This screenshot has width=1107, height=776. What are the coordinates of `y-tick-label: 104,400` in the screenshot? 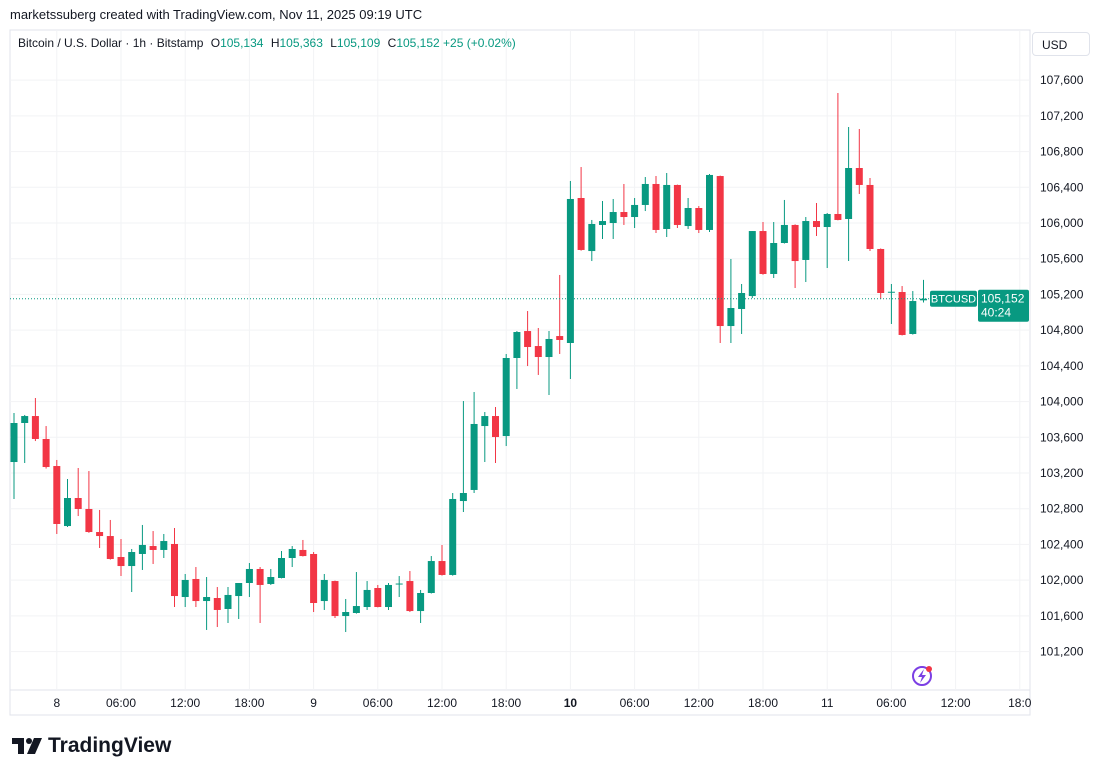 It's located at (1062, 366).